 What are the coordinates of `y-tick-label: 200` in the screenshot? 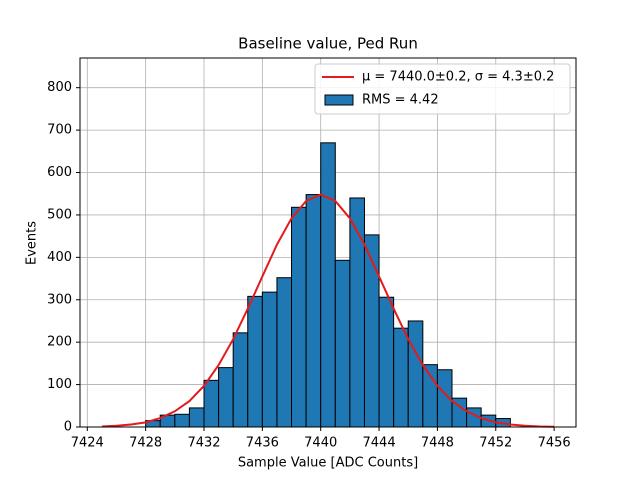 It's located at (59, 342).